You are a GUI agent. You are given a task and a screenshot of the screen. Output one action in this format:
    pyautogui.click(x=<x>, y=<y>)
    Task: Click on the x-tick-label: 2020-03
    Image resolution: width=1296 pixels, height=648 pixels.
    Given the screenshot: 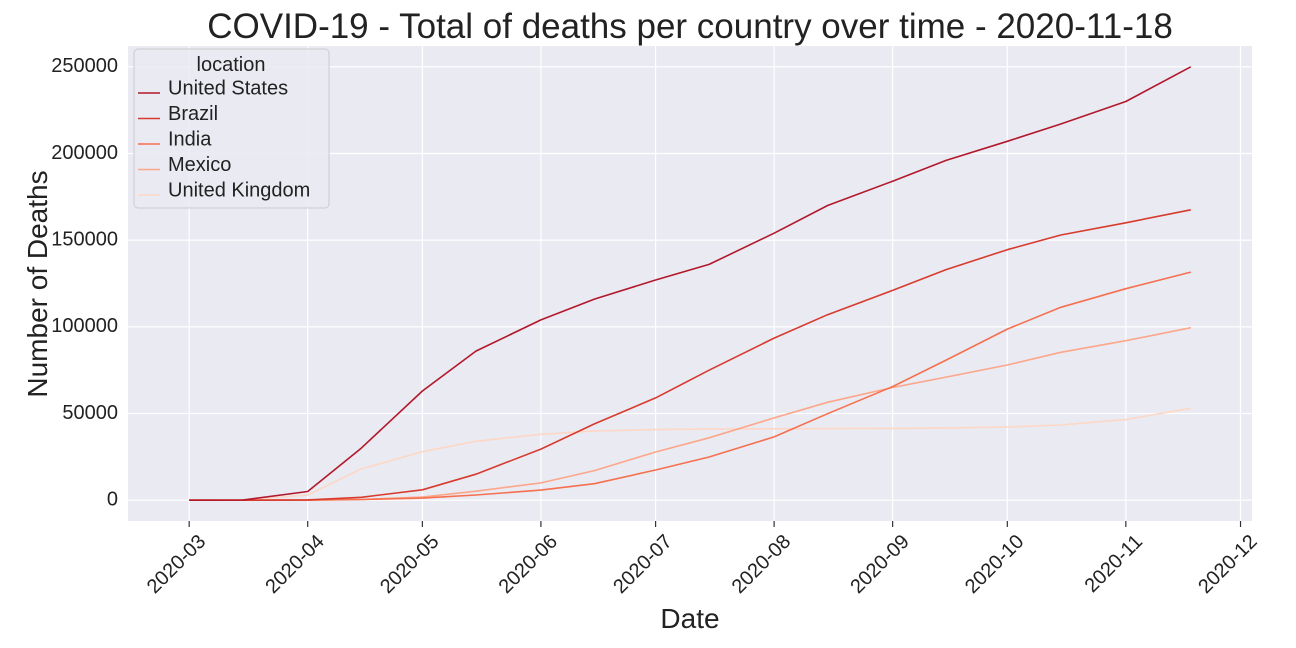 What is the action you would take?
    pyautogui.click(x=176, y=564)
    